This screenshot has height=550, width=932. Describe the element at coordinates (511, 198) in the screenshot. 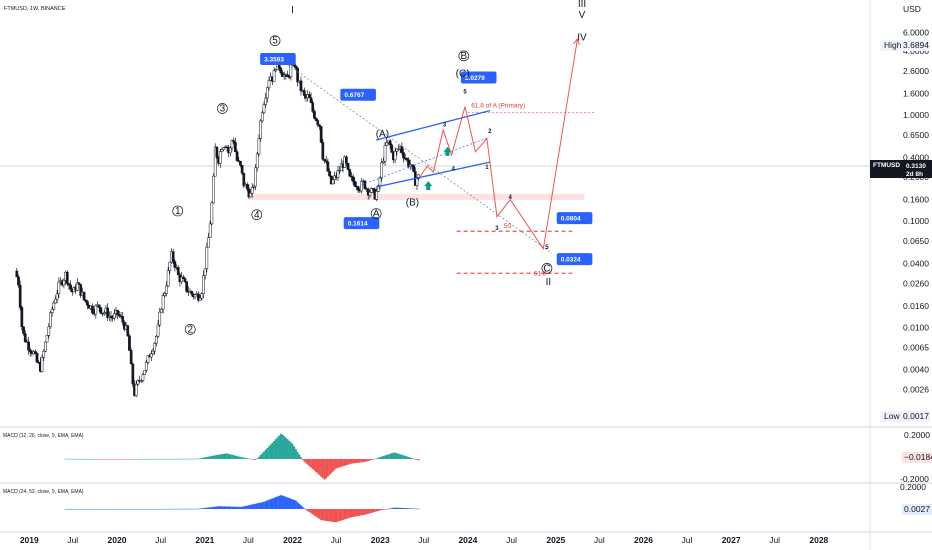

I see `subwave-label: 4` at that location.